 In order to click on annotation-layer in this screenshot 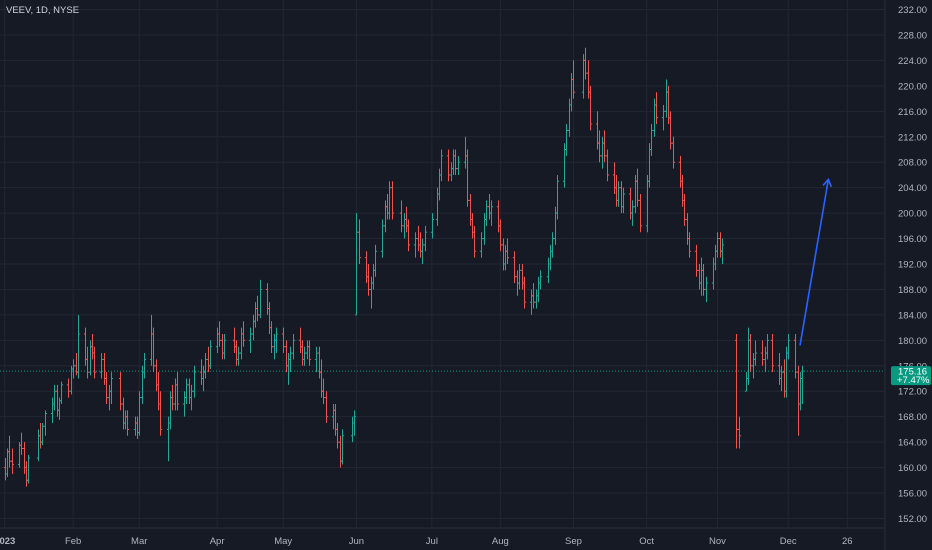, I will do `click(816, 261)`.